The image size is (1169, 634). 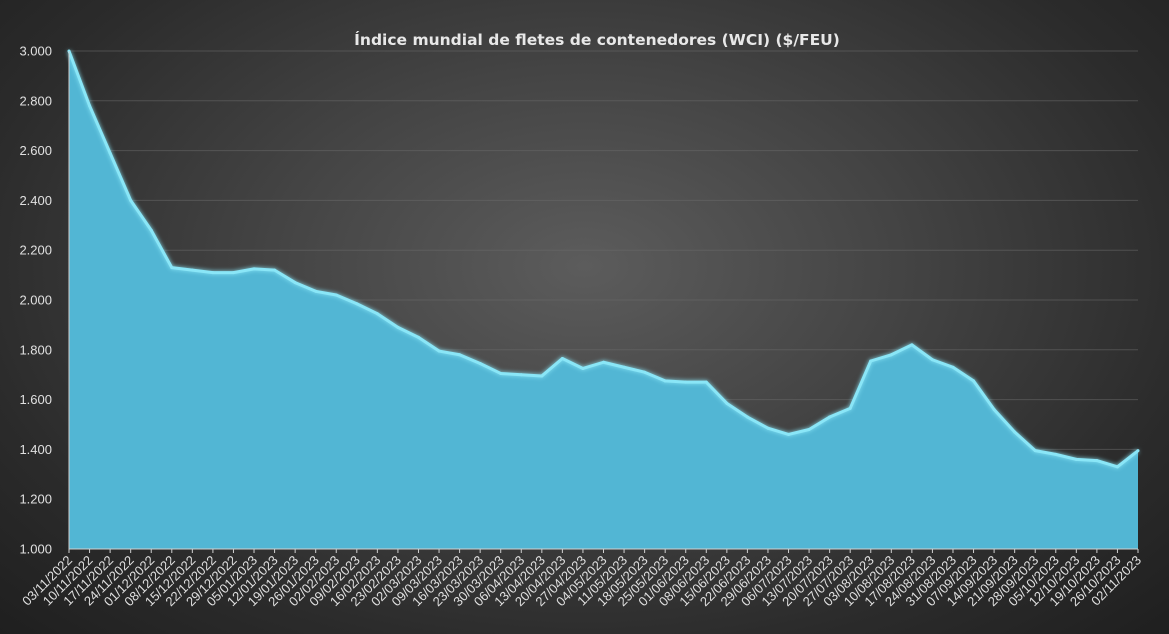 What do you see at coordinates (35, 250) in the screenshot?
I see `y-tick-label: 2.200` at bounding box center [35, 250].